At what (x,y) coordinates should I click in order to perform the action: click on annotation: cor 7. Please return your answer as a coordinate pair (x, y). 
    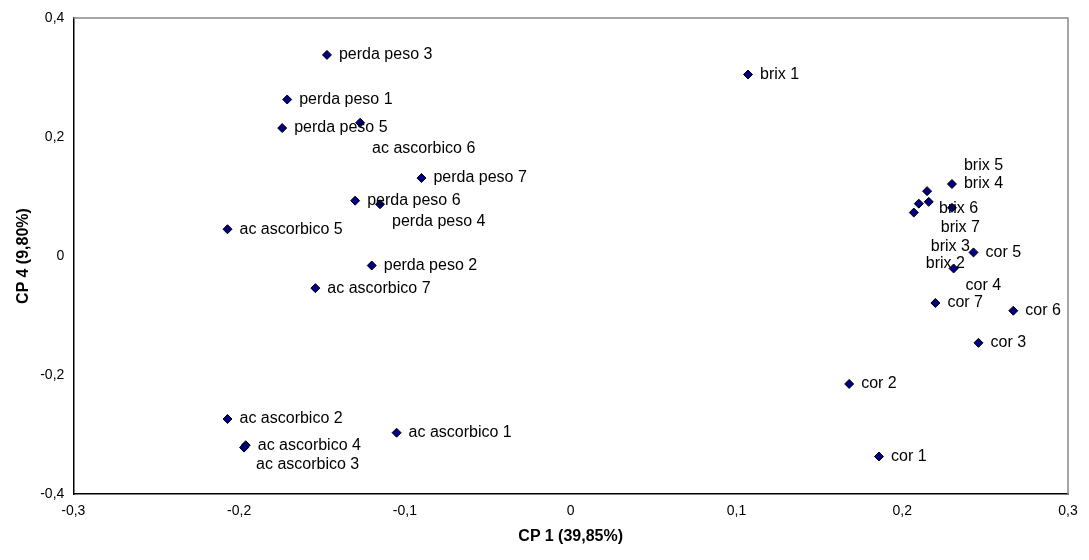
    Looking at the image, I should click on (965, 302).